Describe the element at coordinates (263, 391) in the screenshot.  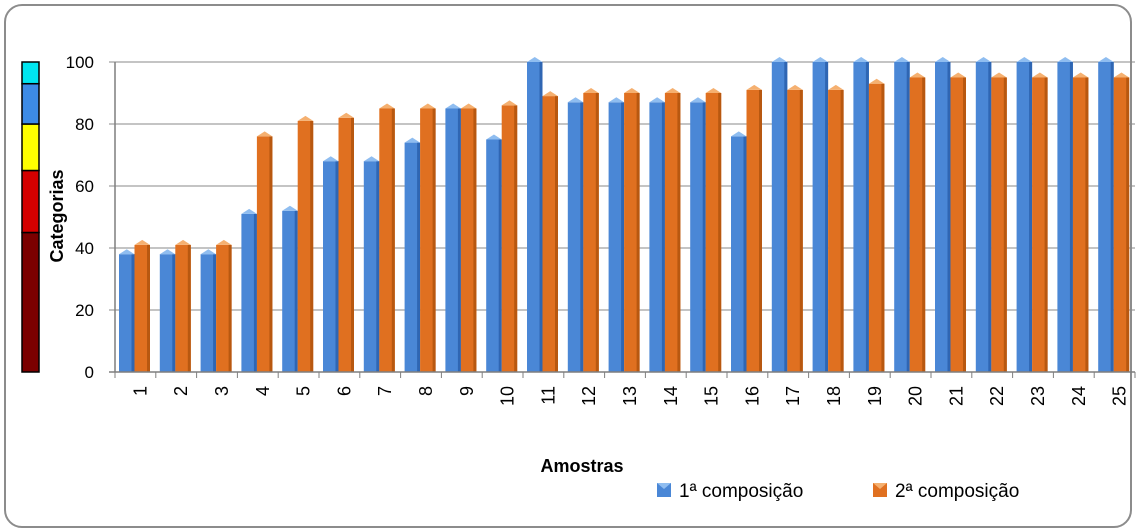
I see `x-tick-label: 4` at that location.